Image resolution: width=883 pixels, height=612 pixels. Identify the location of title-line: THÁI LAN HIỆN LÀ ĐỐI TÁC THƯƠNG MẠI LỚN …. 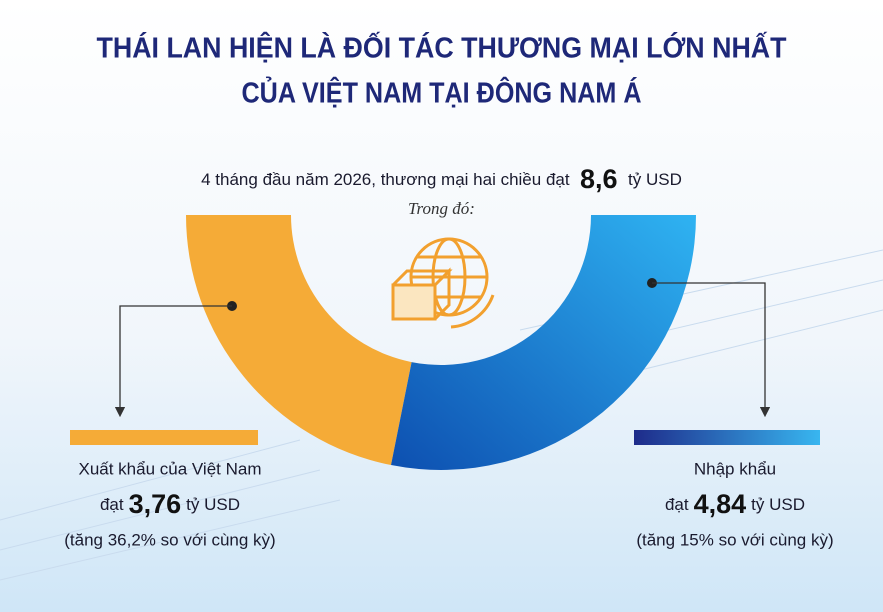
(442, 48).